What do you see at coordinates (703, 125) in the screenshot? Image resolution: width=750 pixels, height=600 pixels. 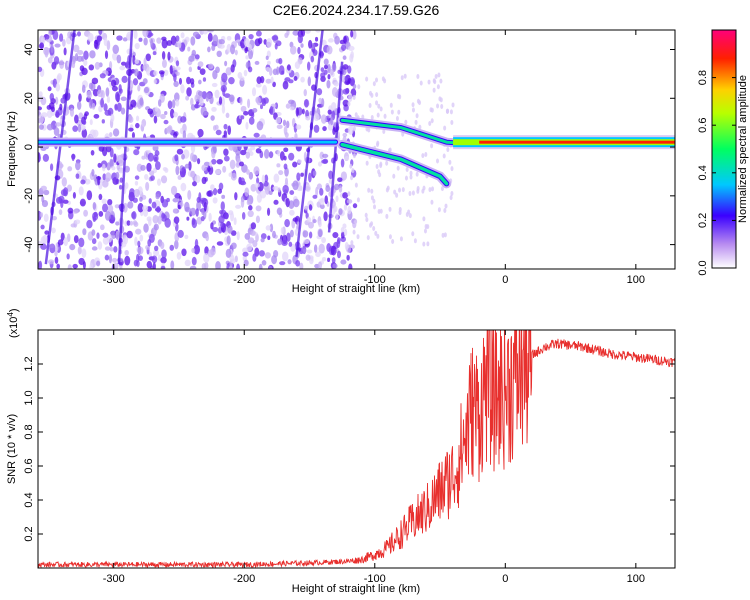 I see `colorbar-tick-label: 0.6` at bounding box center [703, 125].